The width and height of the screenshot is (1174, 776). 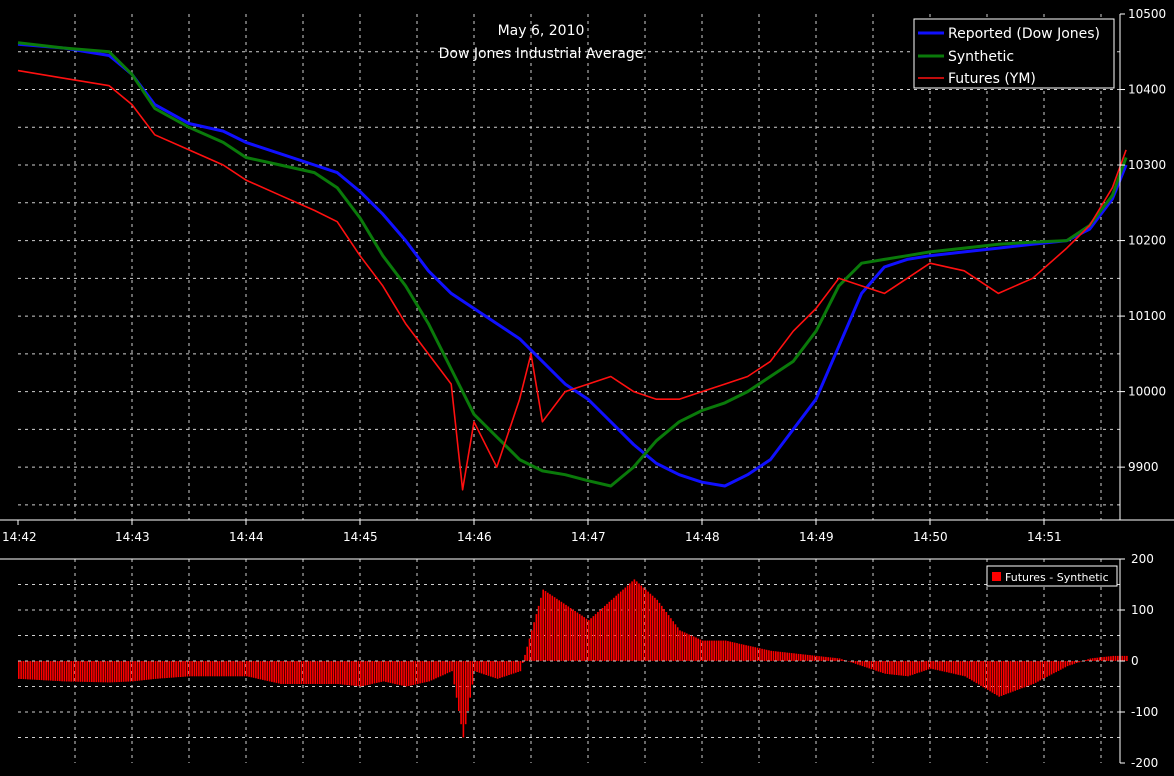 I want to click on legend-label-reported: Reported (Dow Jones), so click(x=1024, y=34).